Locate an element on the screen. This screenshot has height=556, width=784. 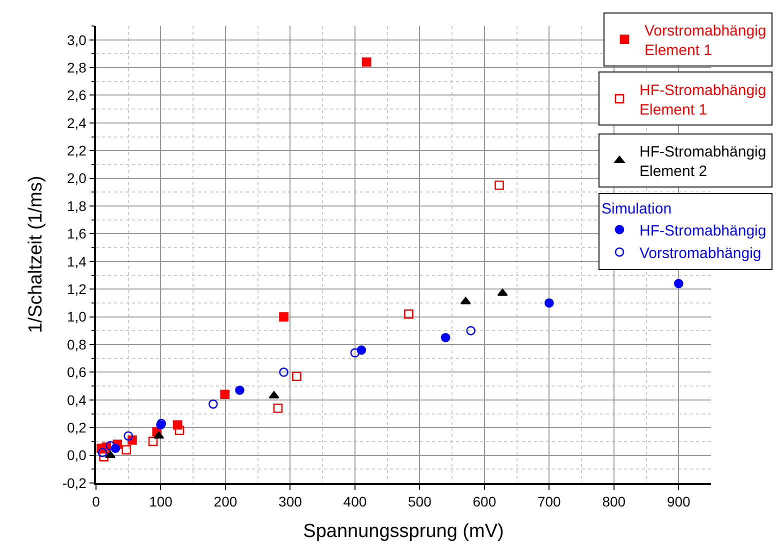
y-tick-label: 2,0 is located at coordinates (76, 178).